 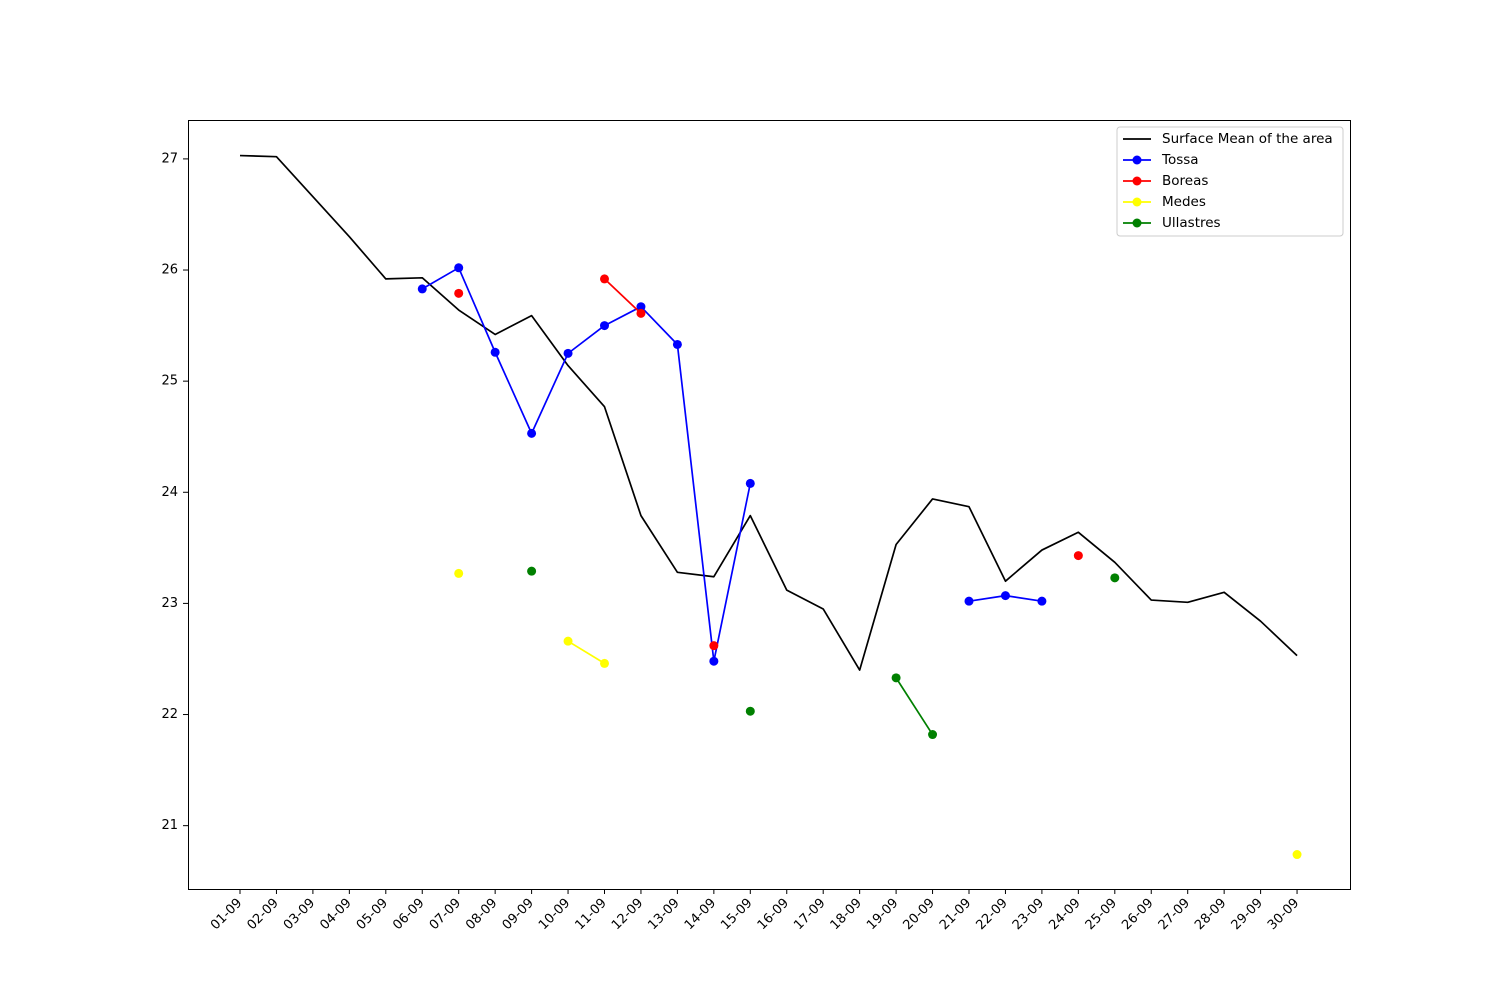 I want to click on x-tick-label: 15-09, so click(x=736, y=914).